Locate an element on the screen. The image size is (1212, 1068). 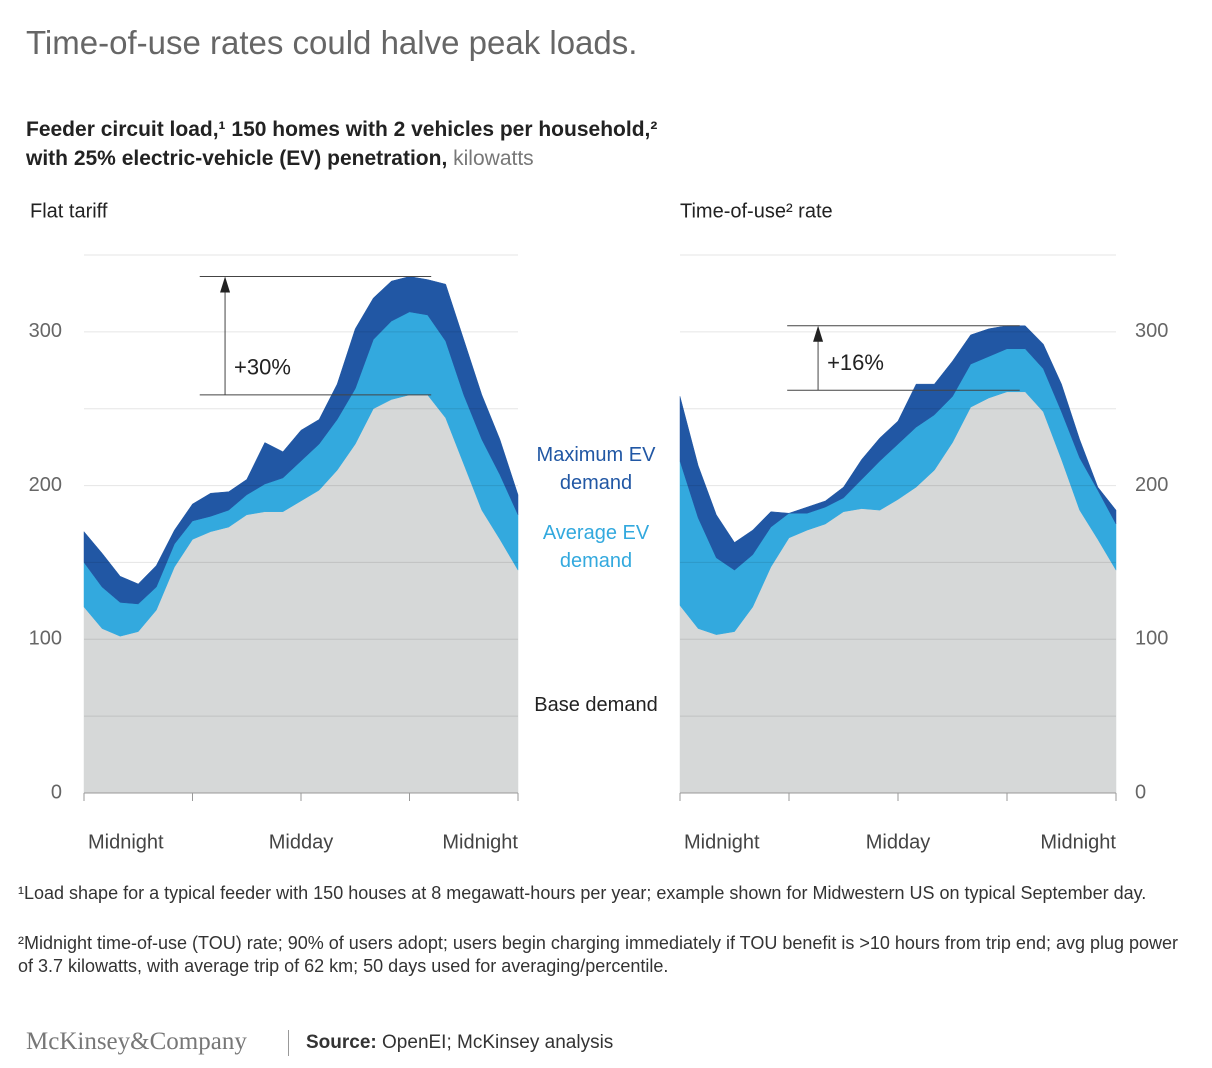
source-label: Source: is located at coordinates (341, 1042).